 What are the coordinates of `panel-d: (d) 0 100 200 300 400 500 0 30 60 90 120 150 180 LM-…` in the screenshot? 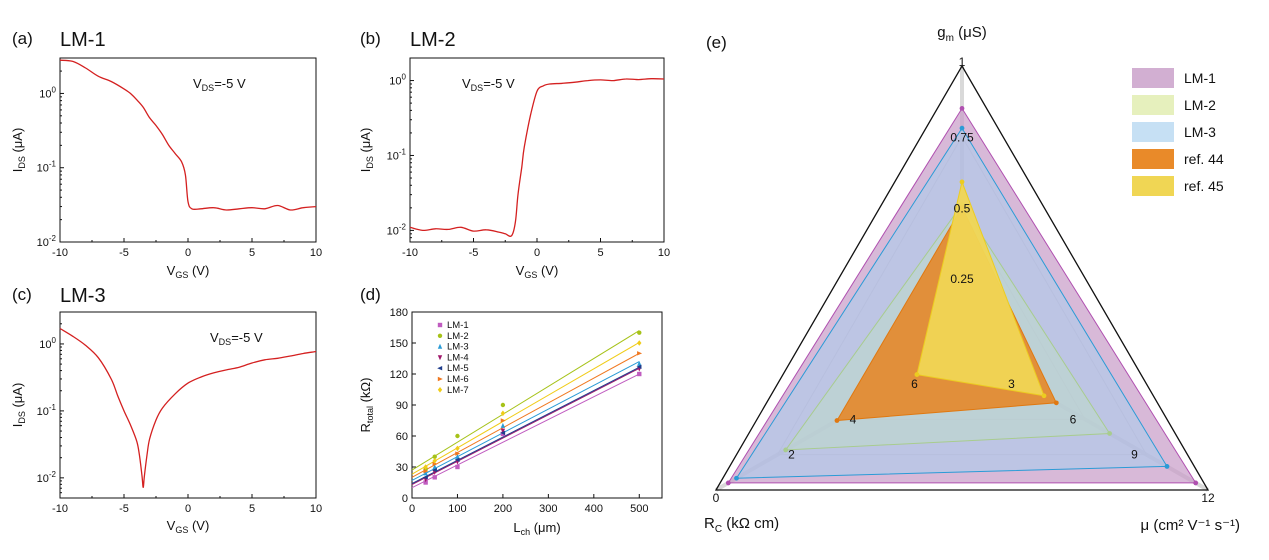 It's located at (510, 411).